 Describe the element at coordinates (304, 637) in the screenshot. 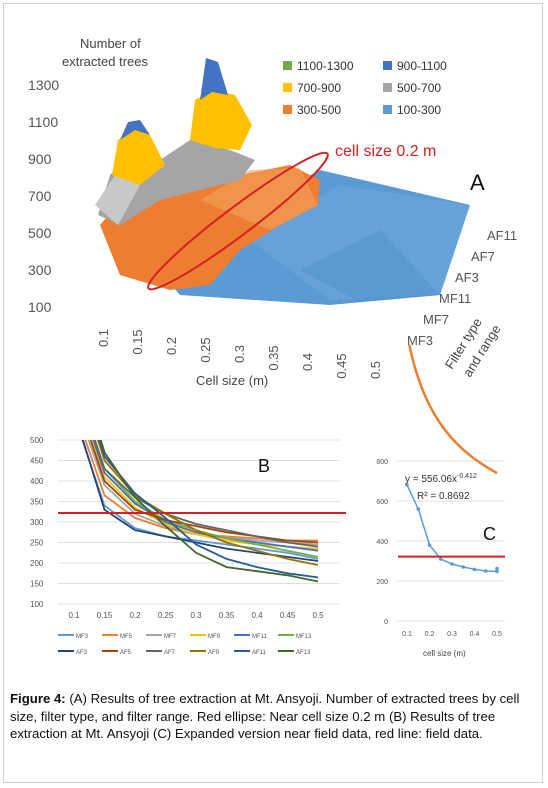

I see `legend-label-b: MF13` at that location.